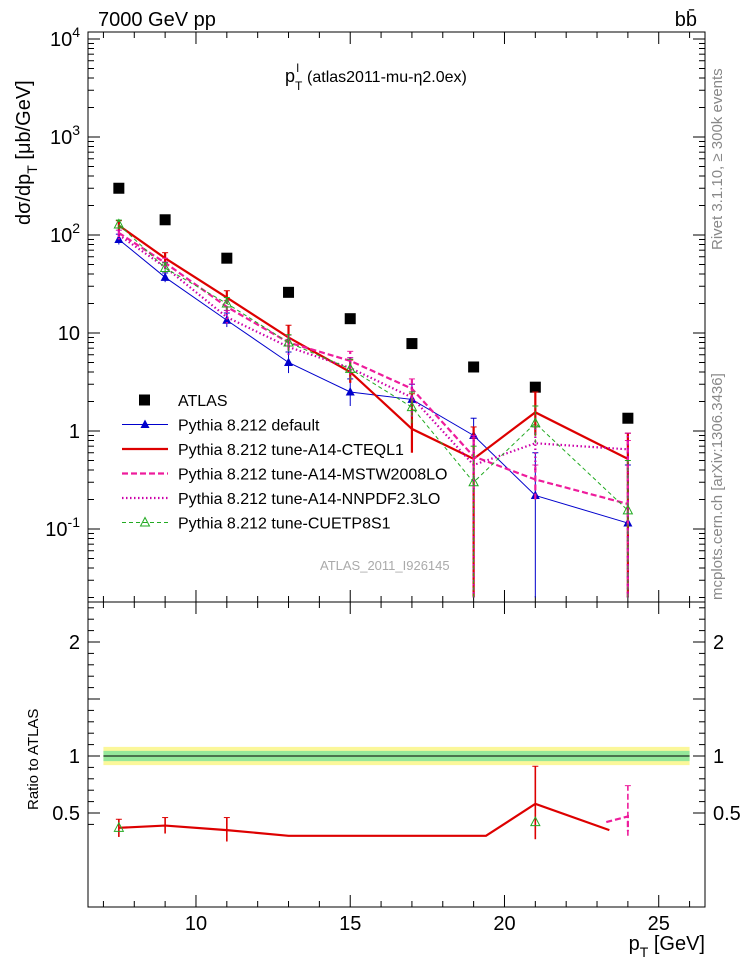  I want to click on x-tick-label: 20, so click(504, 924).